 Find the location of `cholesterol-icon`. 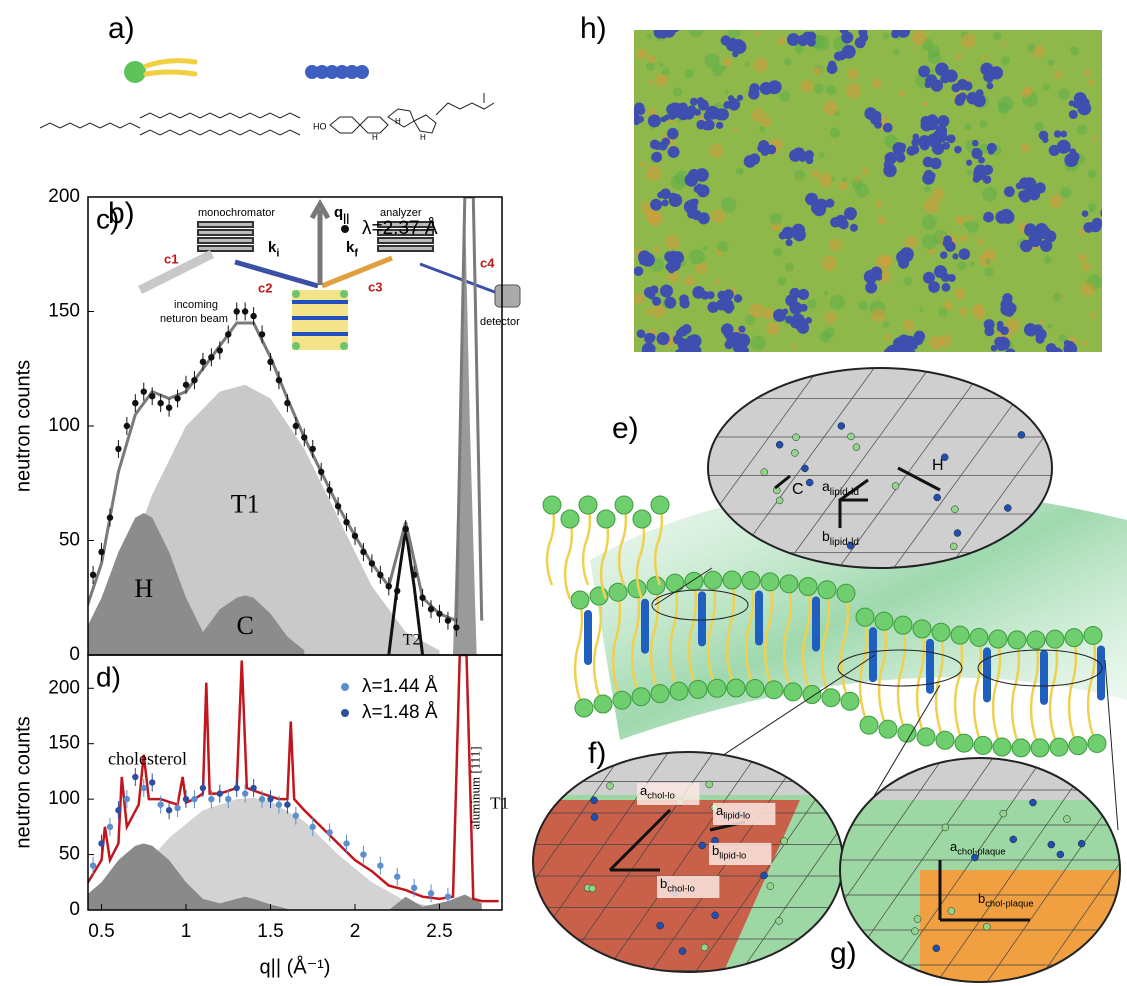

cholesterol-icon is located at coordinates (337, 72).